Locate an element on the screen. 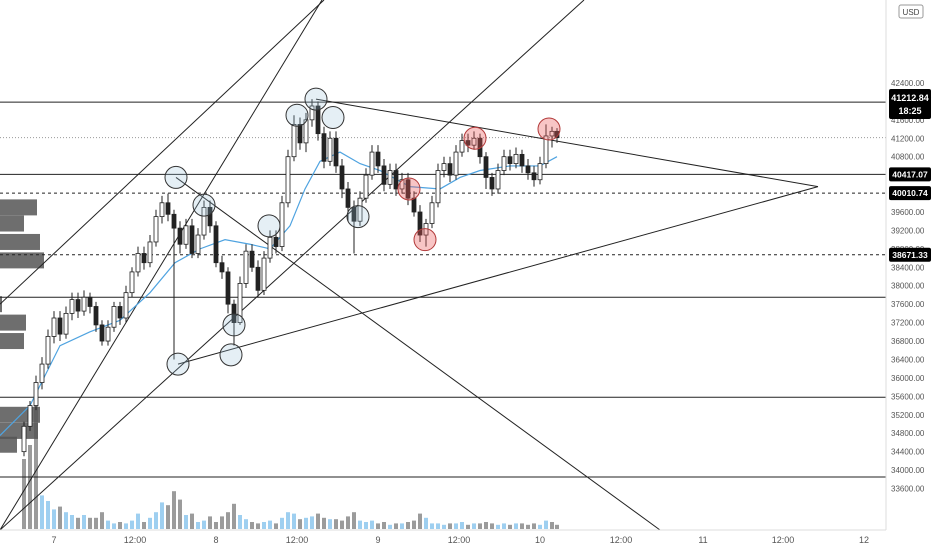 The image size is (932, 555). currency-badge-box is located at coordinates (911, 11).